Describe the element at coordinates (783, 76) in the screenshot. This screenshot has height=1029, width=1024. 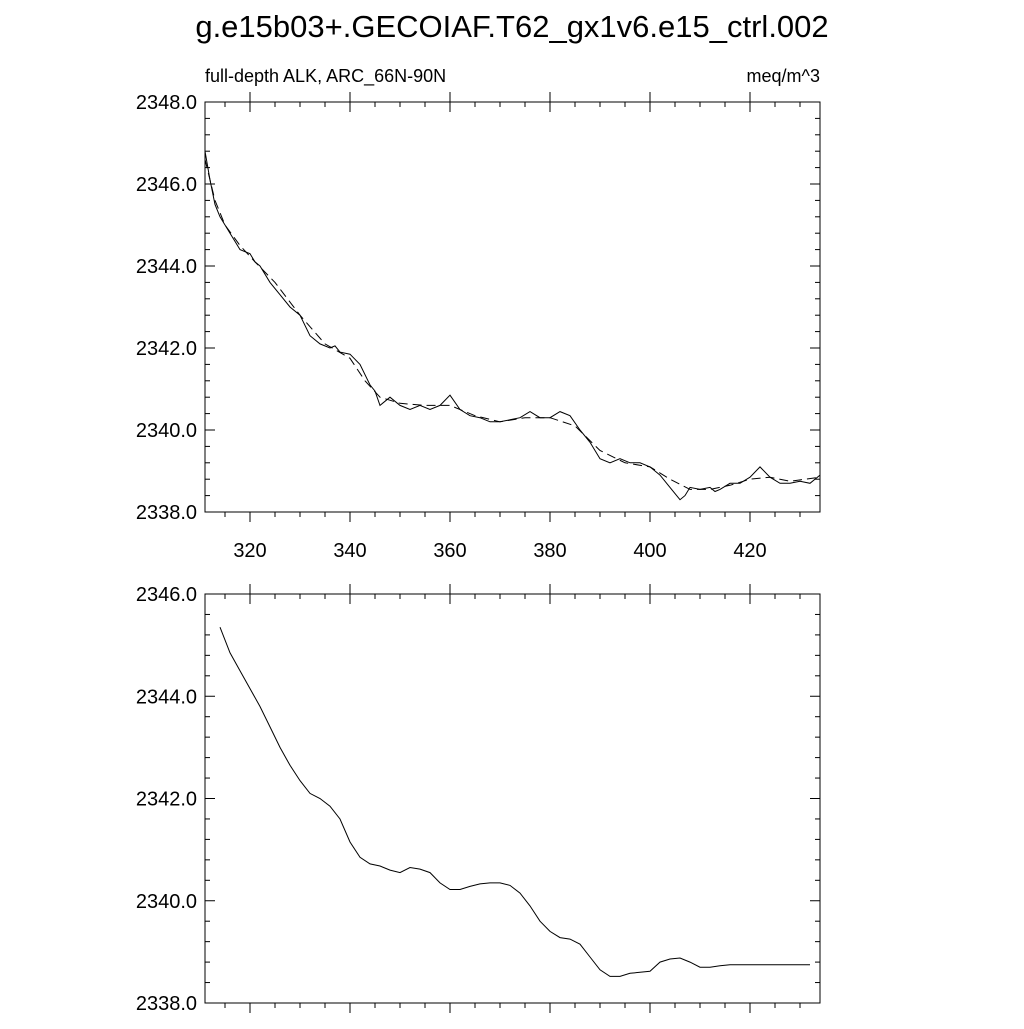
I see `units-label: meq/m^3` at that location.